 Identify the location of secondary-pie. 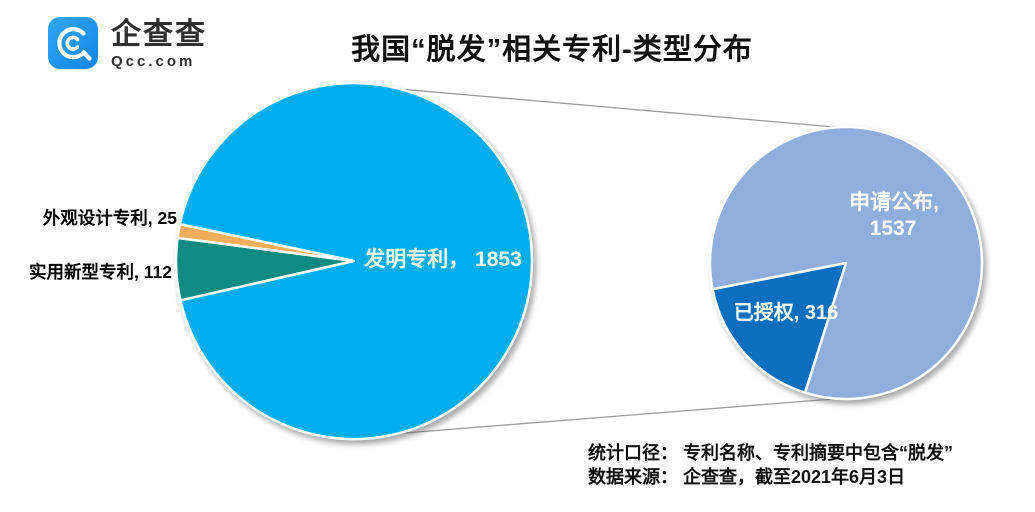
(846, 263).